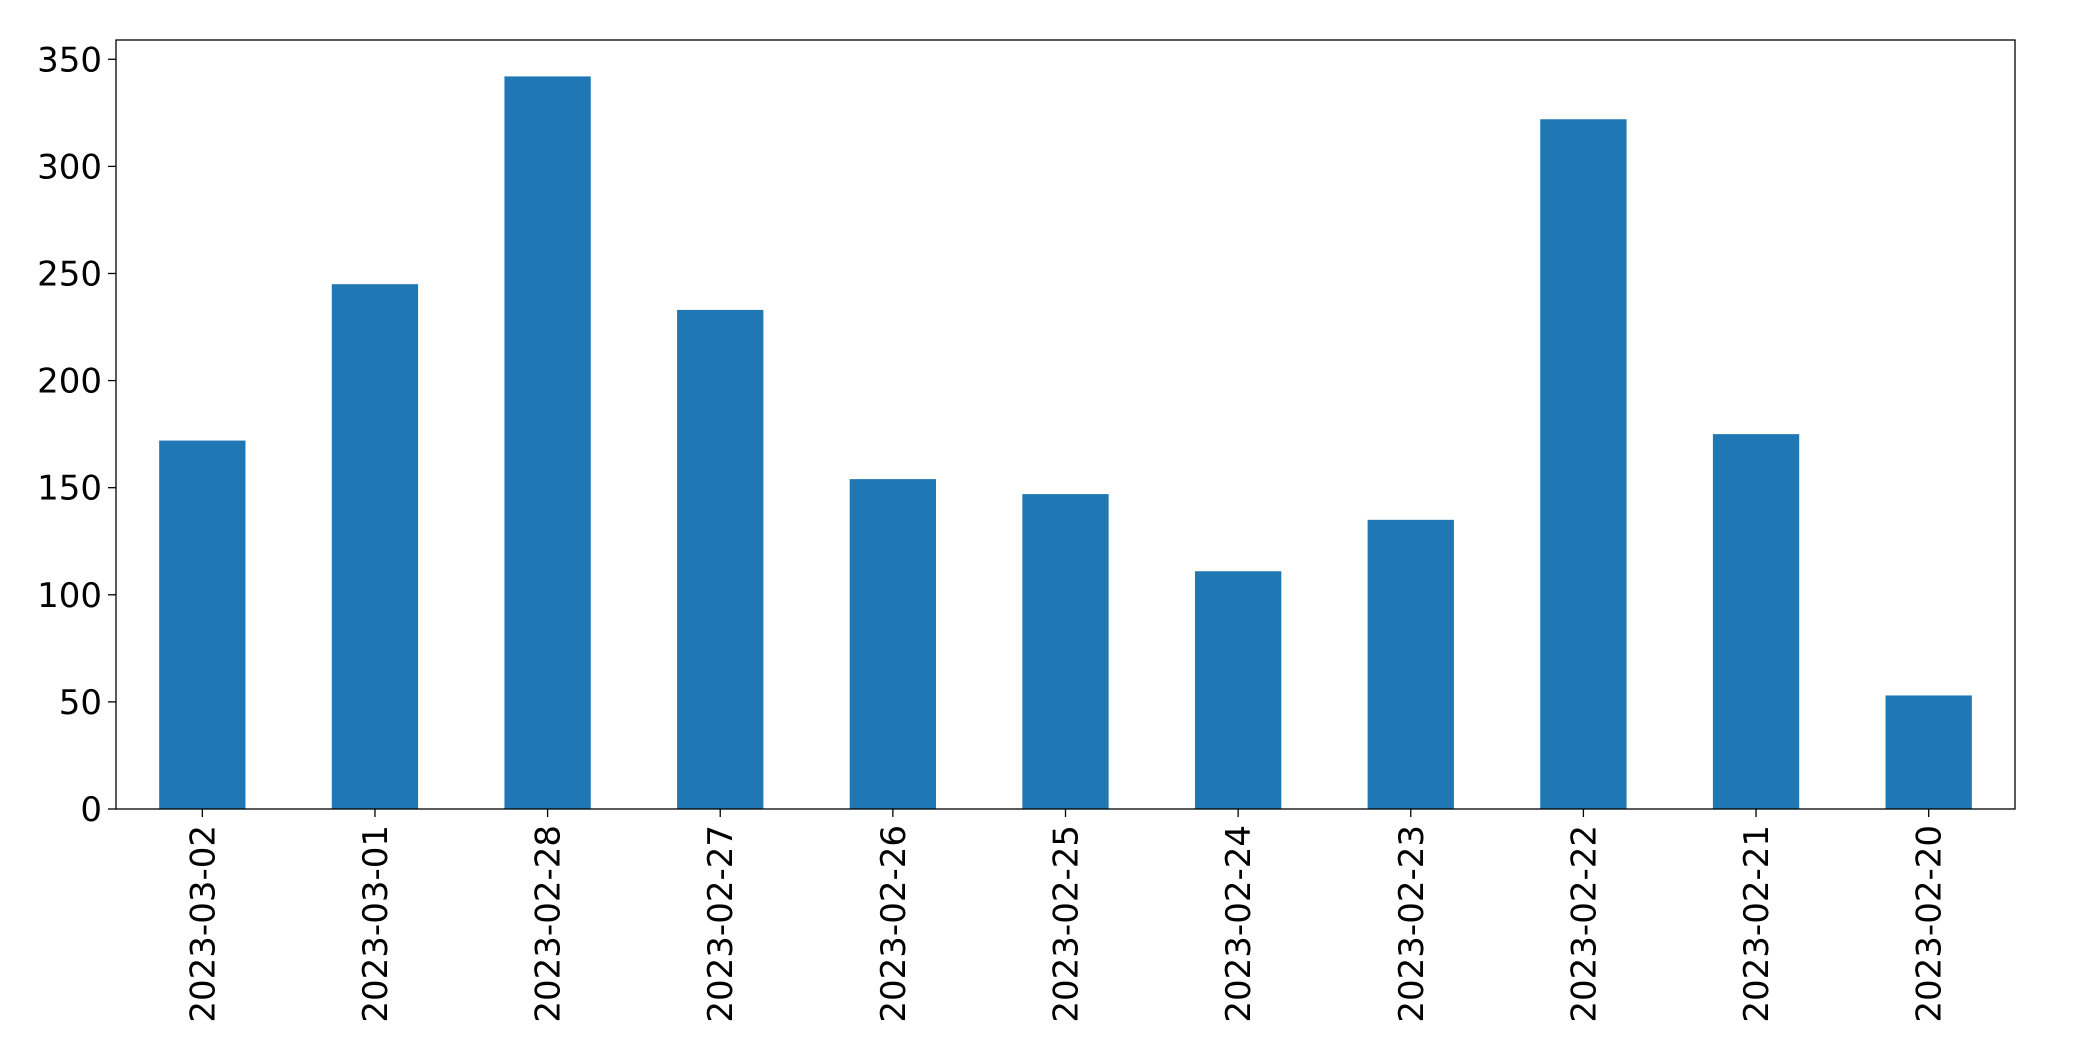  I want to click on x-tick-label: 2023-02-25, so click(1067, 924).